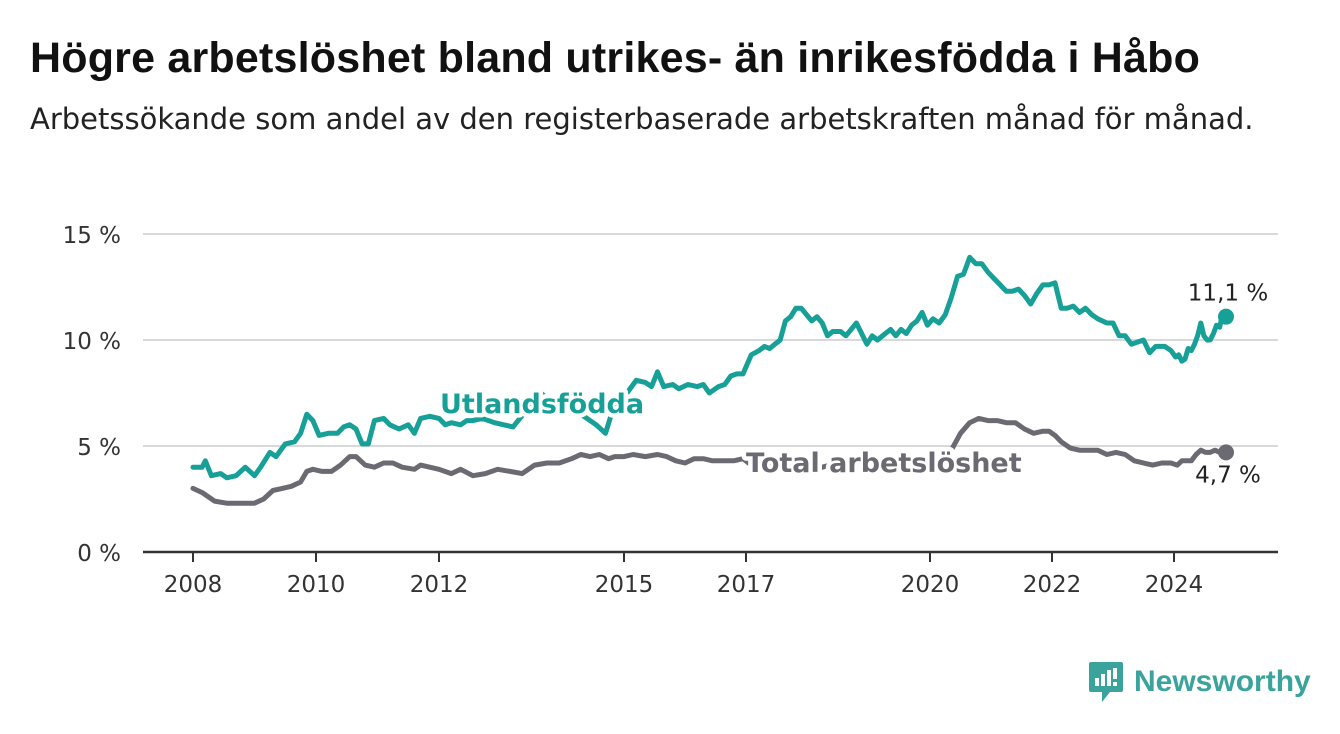  I want to click on brand-name: Newsworthy, so click(1222, 681).